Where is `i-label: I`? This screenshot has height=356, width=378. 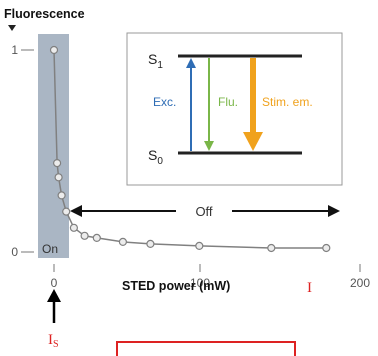 i-label: I is located at coordinates (309, 288).